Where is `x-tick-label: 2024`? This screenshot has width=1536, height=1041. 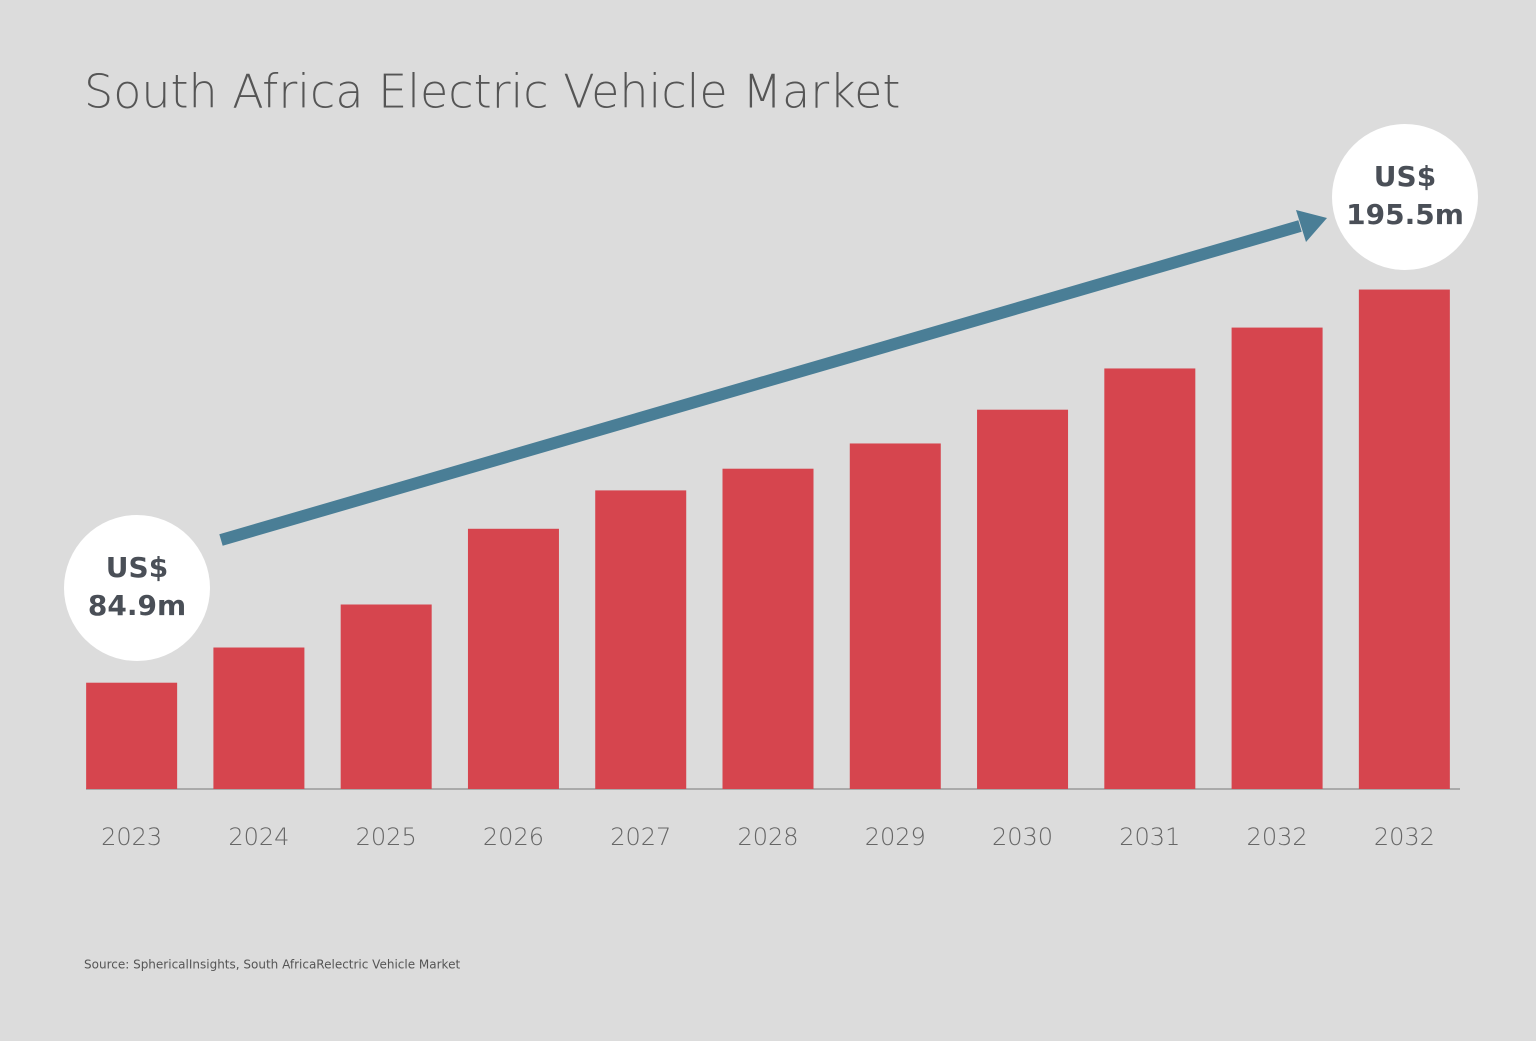
x-tick-label: 2024 is located at coordinates (258, 837).